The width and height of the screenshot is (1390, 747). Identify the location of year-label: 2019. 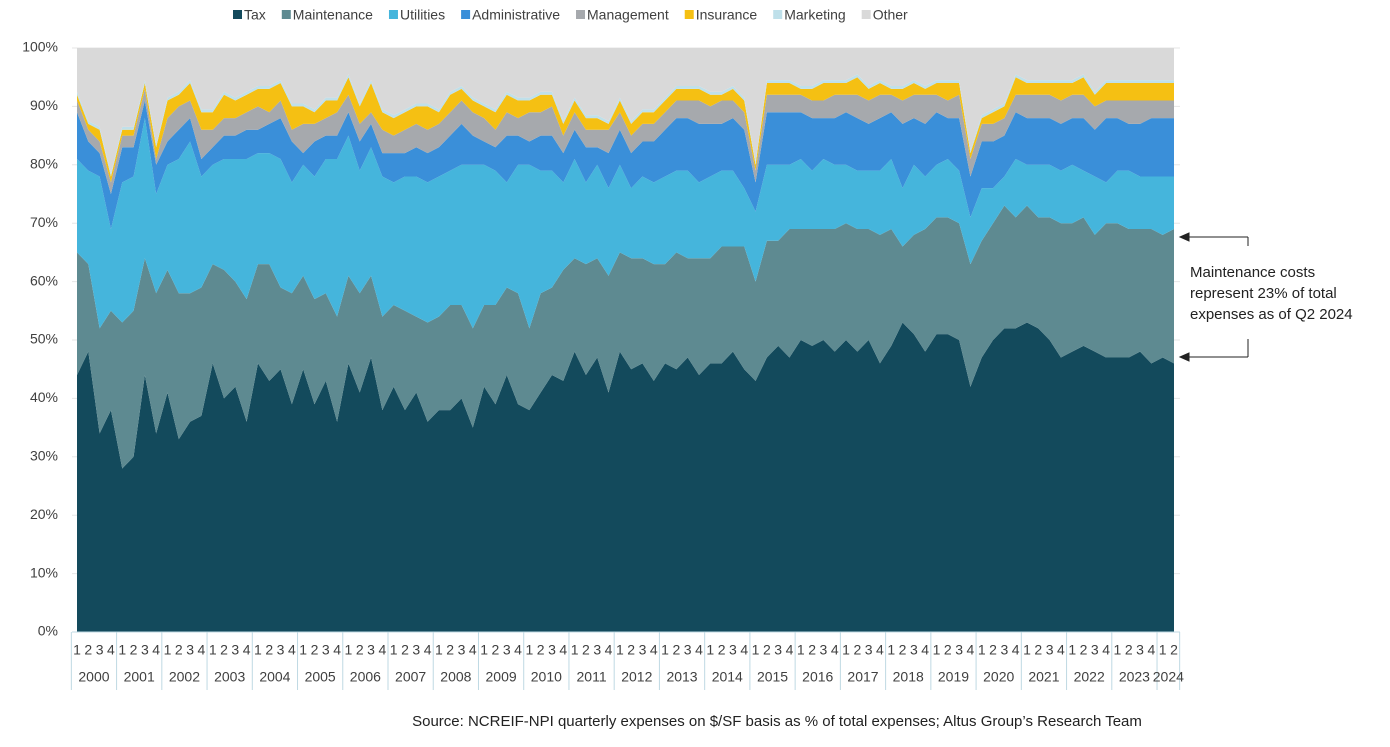
(953, 677).